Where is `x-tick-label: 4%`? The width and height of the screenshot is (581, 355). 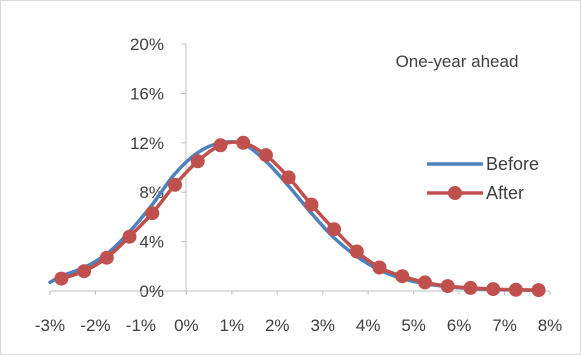 x-tick-label: 4% is located at coordinates (368, 325).